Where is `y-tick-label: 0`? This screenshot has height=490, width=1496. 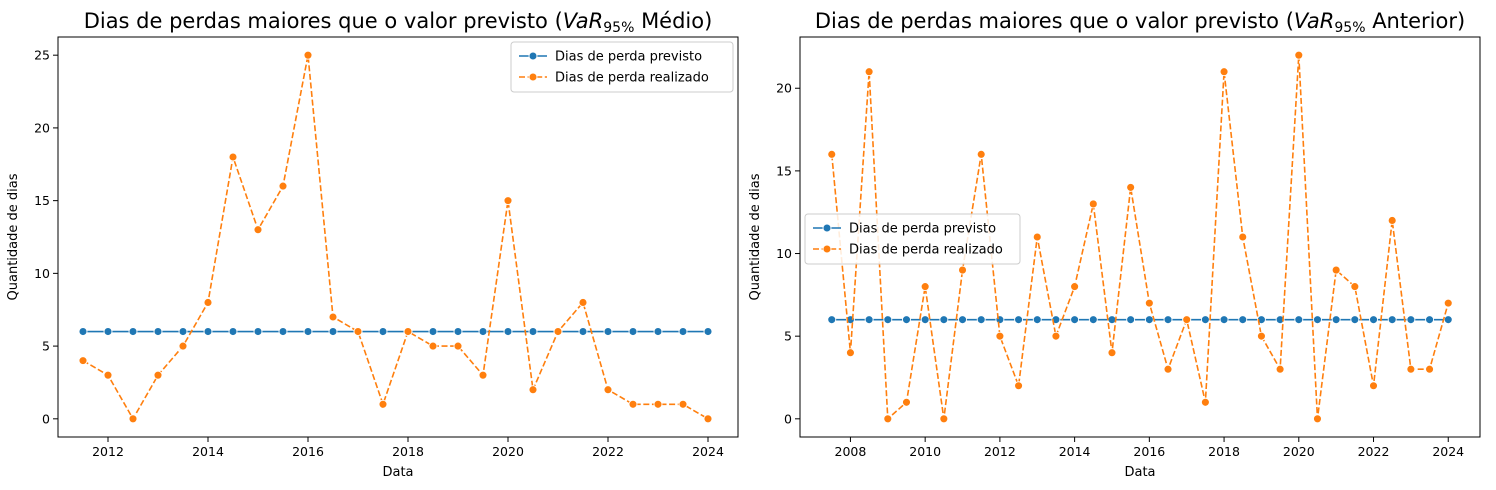 y-tick-label: 0 is located at coordinates (788, 418).